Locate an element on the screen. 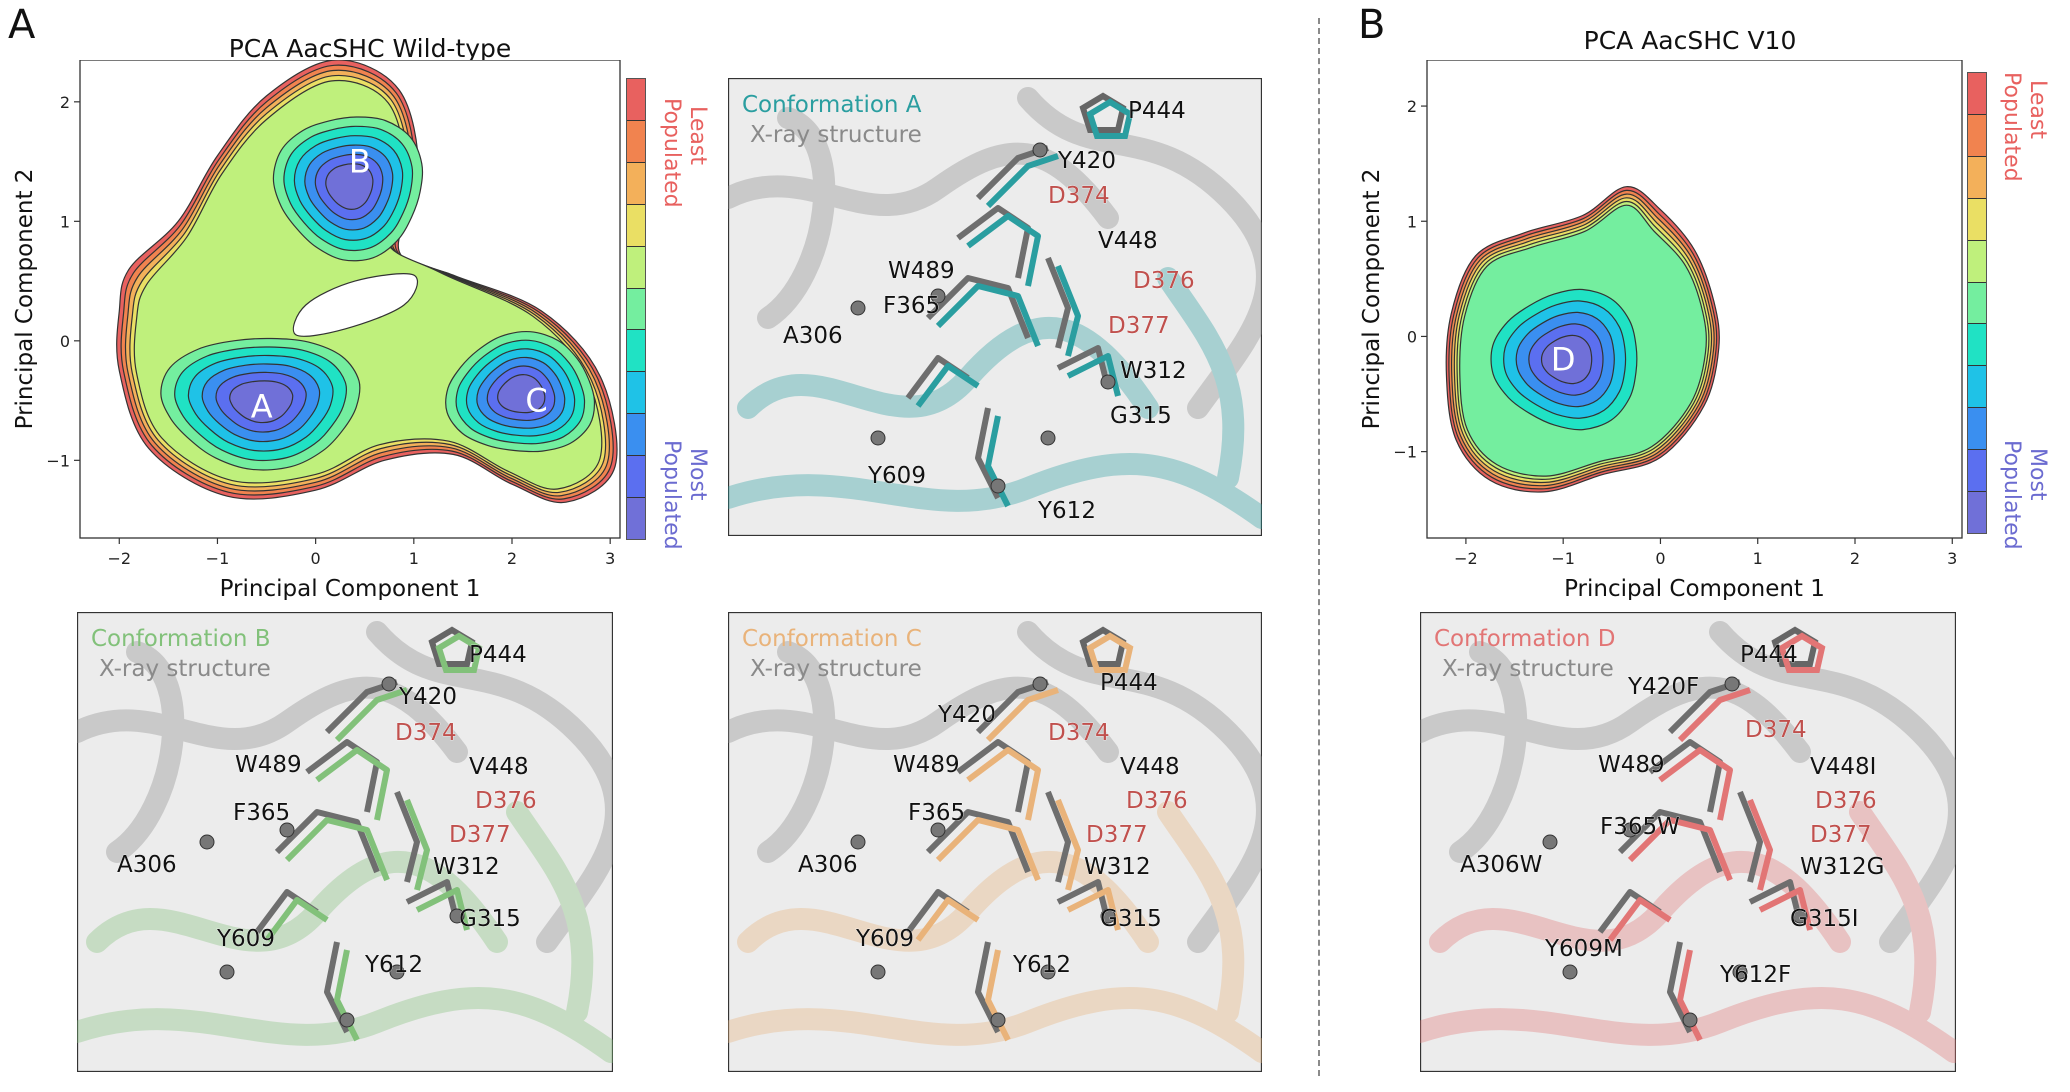 This screenshot has height=1092, width=2070. x-tick-label: 0 is located at coordinates (1660, 558).